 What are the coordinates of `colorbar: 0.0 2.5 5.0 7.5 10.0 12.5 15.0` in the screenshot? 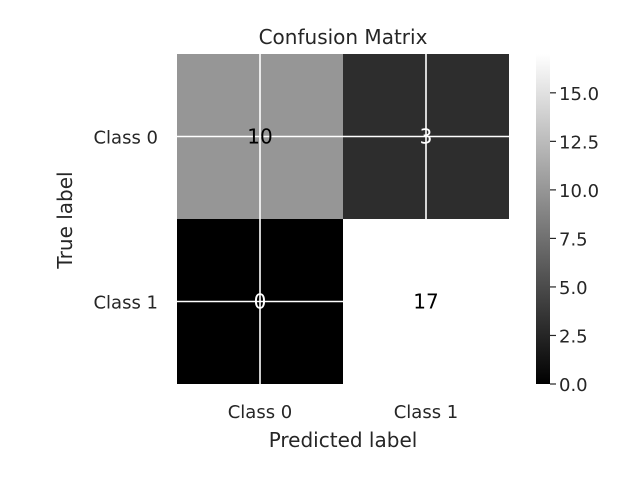 It's located at (567, 225).